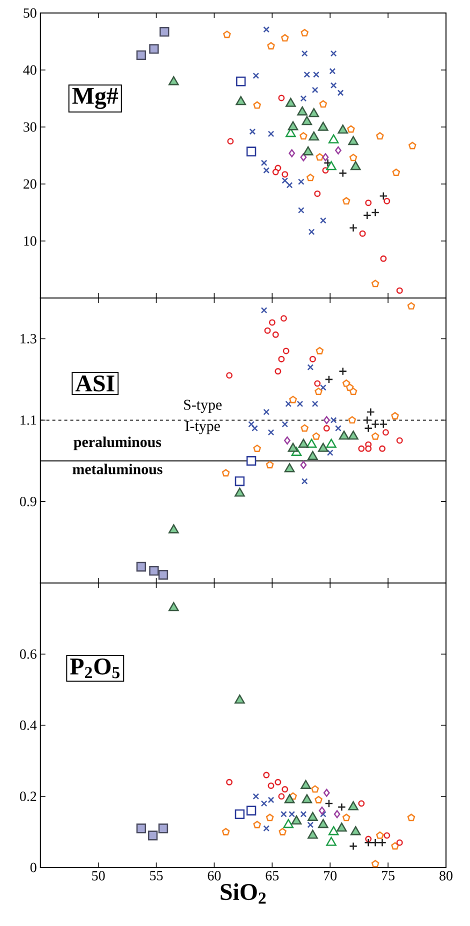 Image resolution: width=470 pixels, height=926 pixels. What do you see at coordinates (28, 501) in the screenshot?
I see `y-tick-label: 0.9` at bounding box center [28, 501].